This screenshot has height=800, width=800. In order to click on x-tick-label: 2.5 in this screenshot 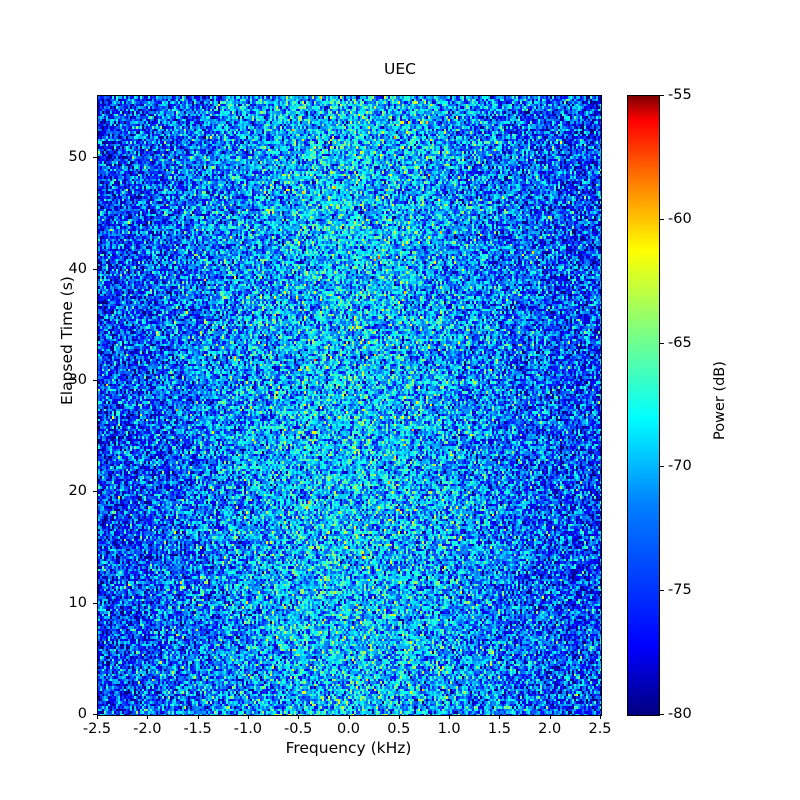, I will do `click(600, 729)`.